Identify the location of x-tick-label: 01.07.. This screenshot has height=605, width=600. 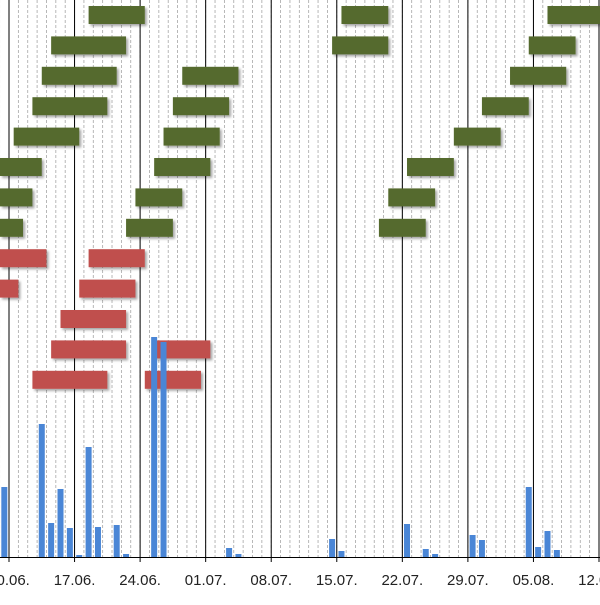
(206, 580).